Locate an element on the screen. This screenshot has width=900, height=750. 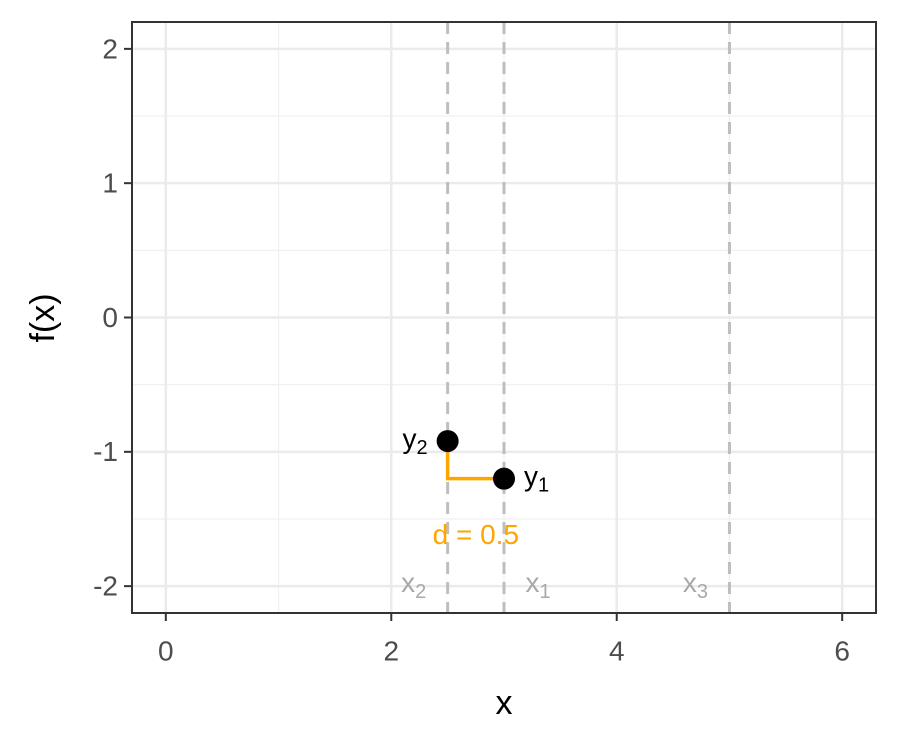
y-tick-label: 2 is located at coordinates (110, 48).